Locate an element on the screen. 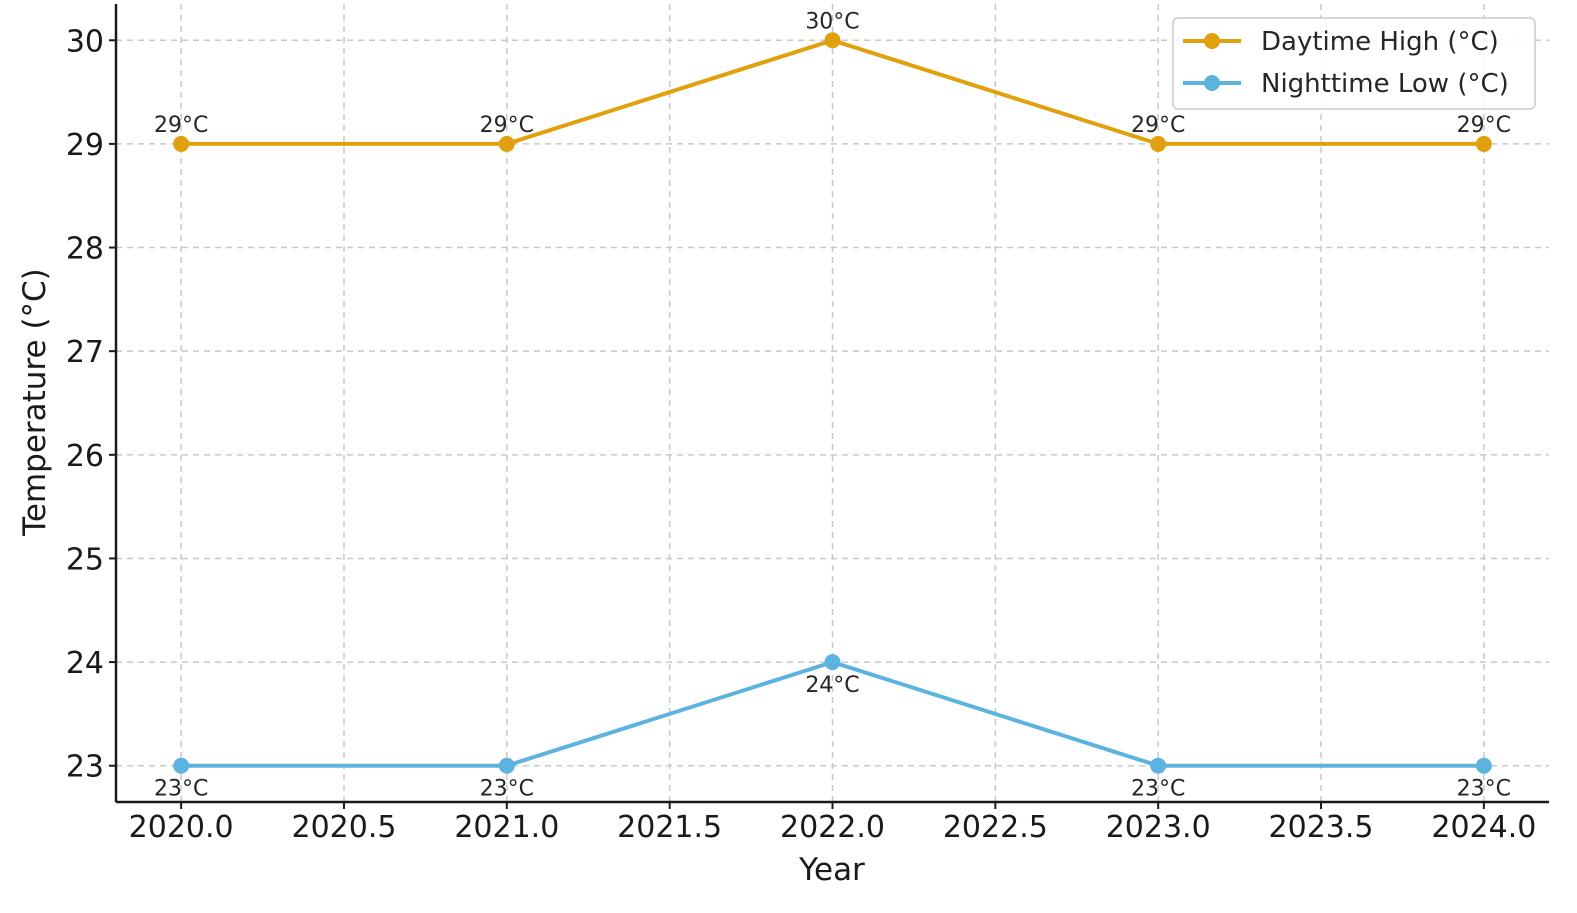 The height and width of the screenshot is (913, 1577). y-tick-label: 29 is located at coordinates (85, 145).